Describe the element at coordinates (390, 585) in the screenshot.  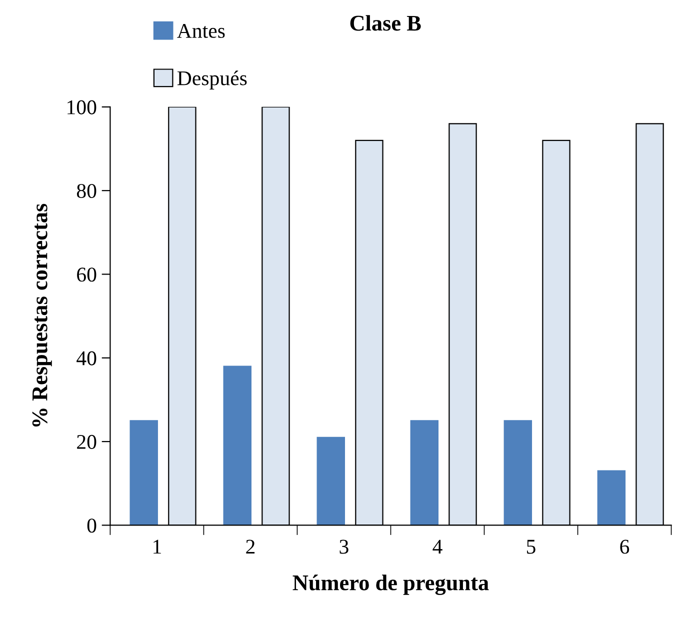
I see `x-axis-title: Número de pregunta` at that location.